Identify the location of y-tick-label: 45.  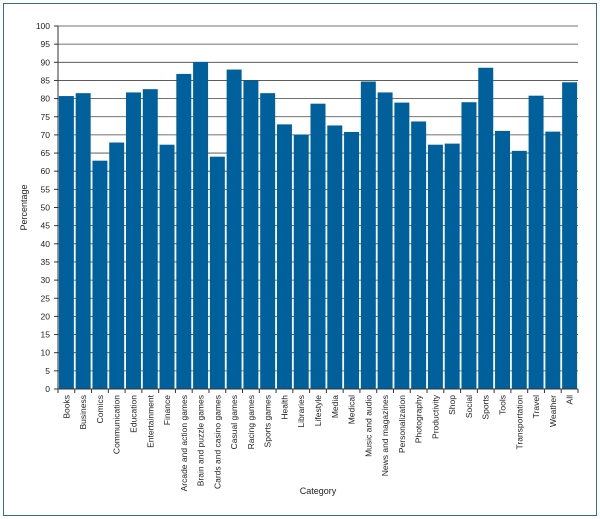
(46, 226).